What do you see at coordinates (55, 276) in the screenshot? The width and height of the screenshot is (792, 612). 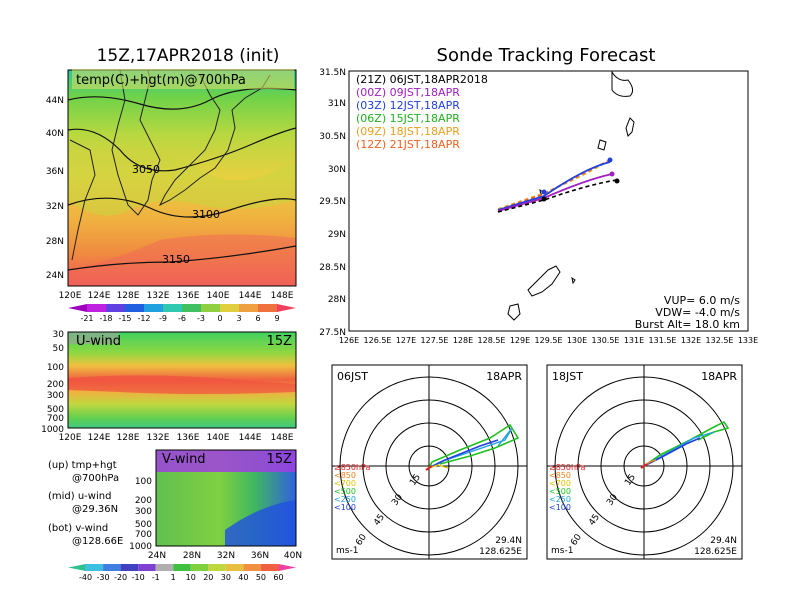 I see `lat-tick-label: 24N` at bounding box center [55, 276].